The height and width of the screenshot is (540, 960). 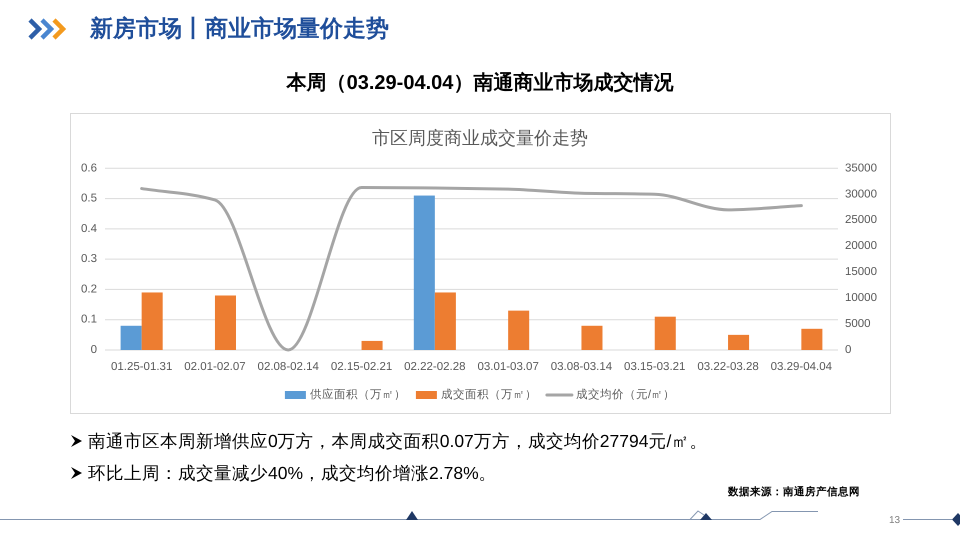 What do you see at coordinates (861, 220) in the screenshot?
I see `y2-tick-label: 25000` at bounding box center [861, 220].